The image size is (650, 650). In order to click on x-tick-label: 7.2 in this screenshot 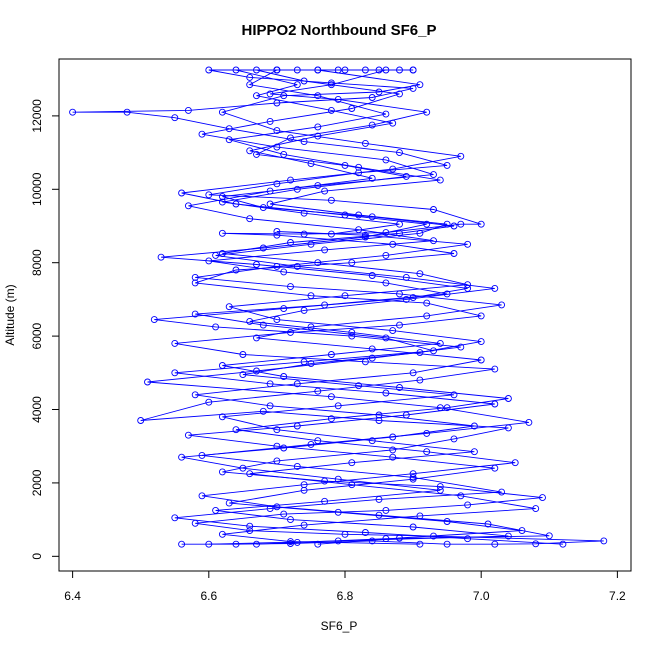, I will do `click(617, 596)`.